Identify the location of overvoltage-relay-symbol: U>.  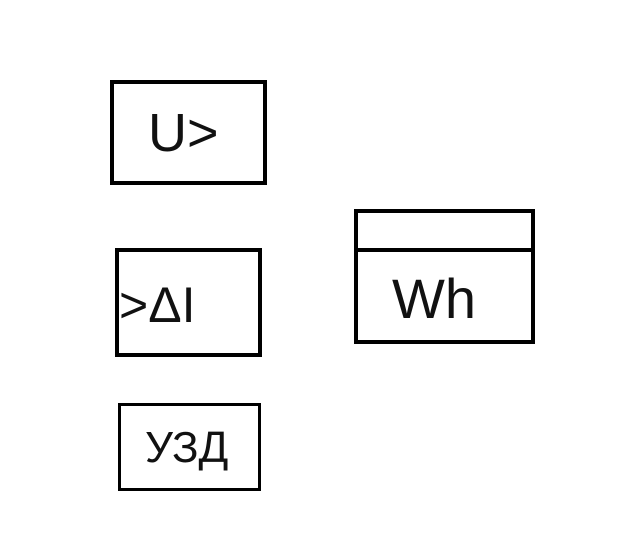
(188, 132).